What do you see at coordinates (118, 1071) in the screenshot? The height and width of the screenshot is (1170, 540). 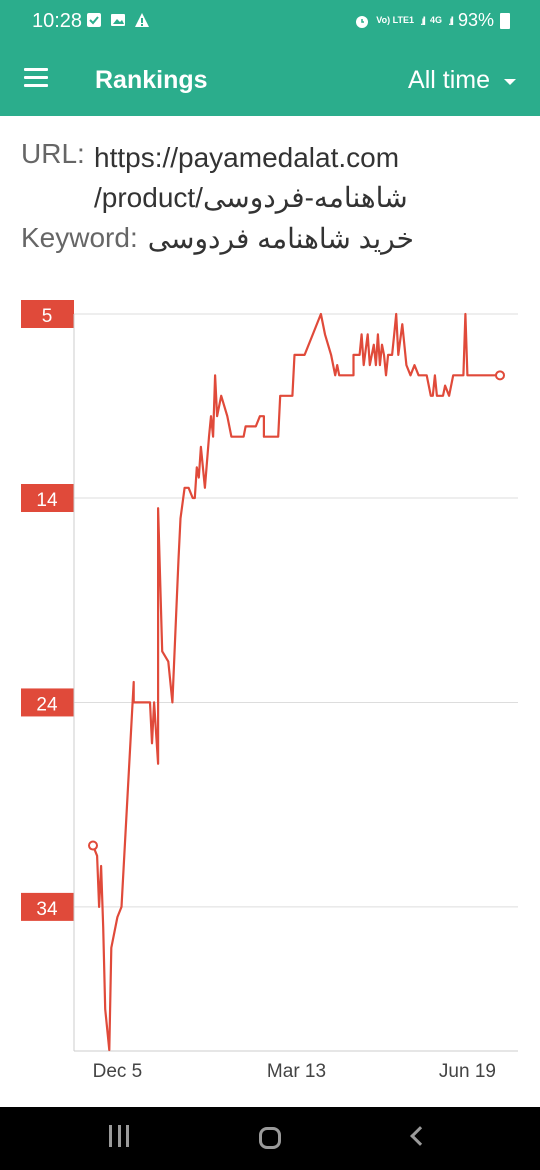 I see `x-tick-label: Dec 5` at bounding box center [118, 1071].